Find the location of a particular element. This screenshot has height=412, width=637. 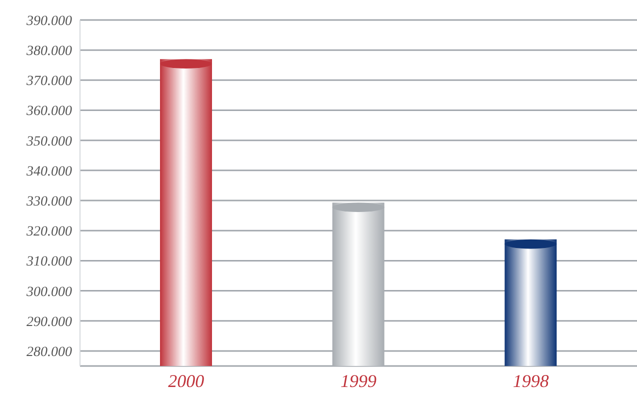

y-tick-label: 300.000 is located at coordinates (49, 292).